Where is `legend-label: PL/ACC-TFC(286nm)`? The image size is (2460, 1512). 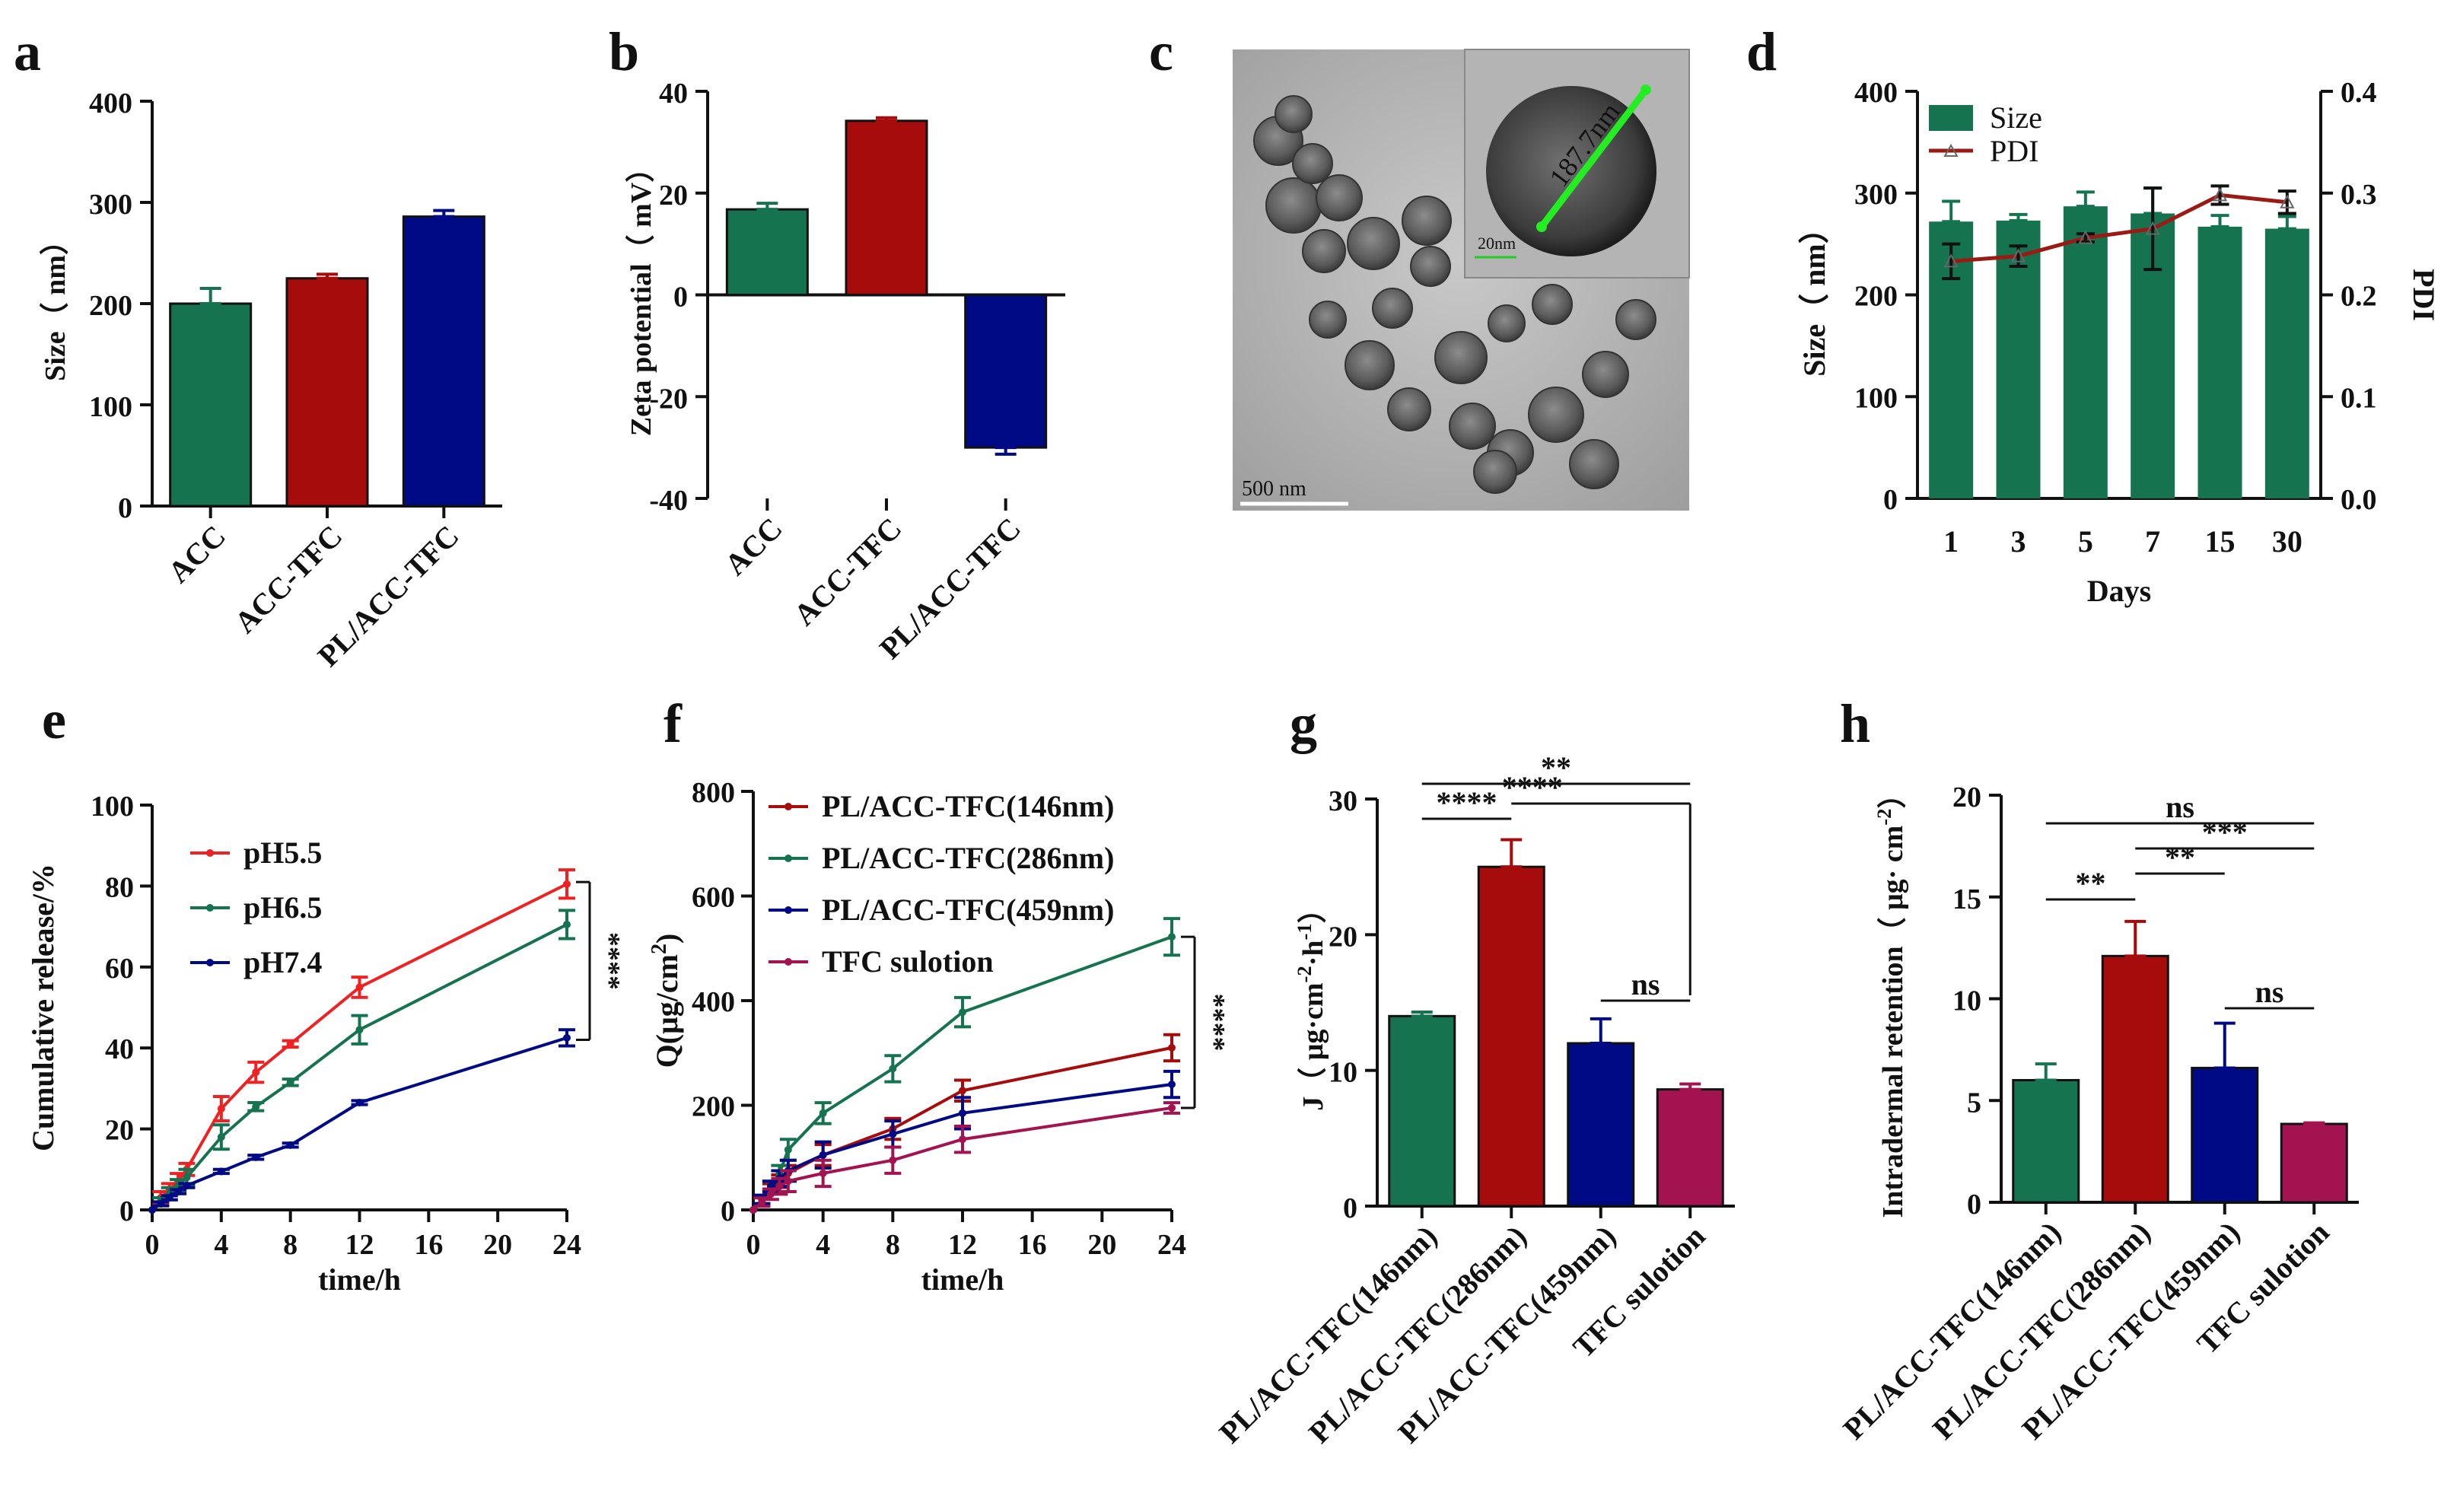
legend-label: PL/ACC-TFC(286nm) is located at coordinates (968, 858).